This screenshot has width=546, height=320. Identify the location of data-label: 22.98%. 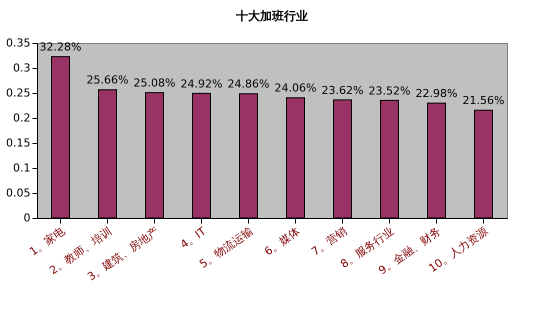
(437, 93).